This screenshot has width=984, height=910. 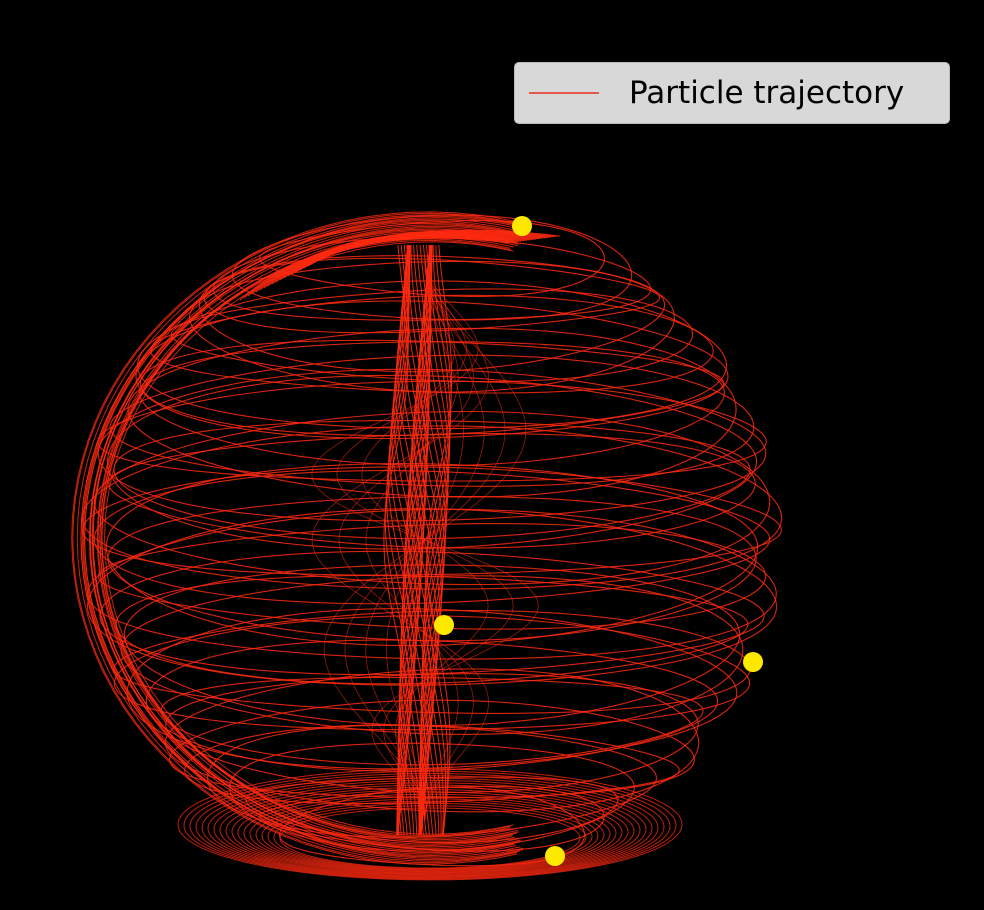 I want to click on legend-label: Particle trajectory, so click(x=767, y=93).